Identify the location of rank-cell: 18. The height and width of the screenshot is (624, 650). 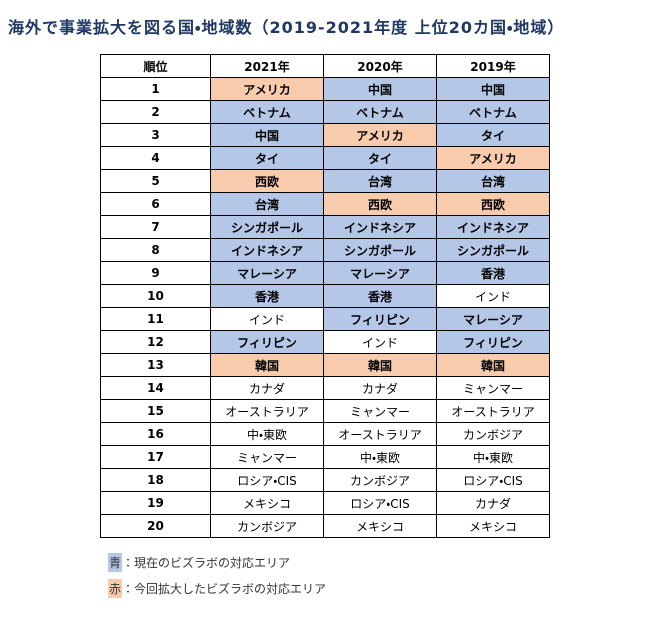
(155, 480).